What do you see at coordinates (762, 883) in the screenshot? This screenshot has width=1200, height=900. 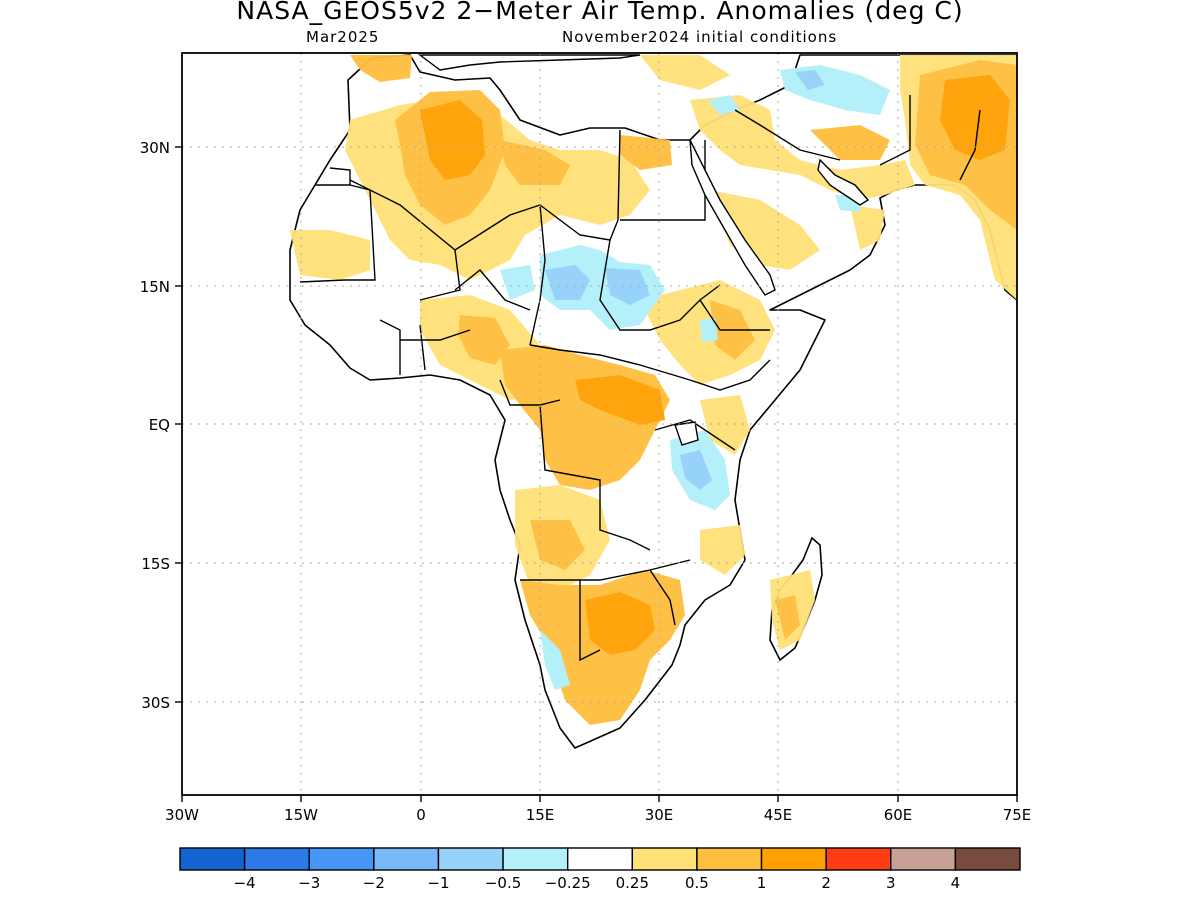 I see `colorbar-label: 1` at bounding box center [762, 883].